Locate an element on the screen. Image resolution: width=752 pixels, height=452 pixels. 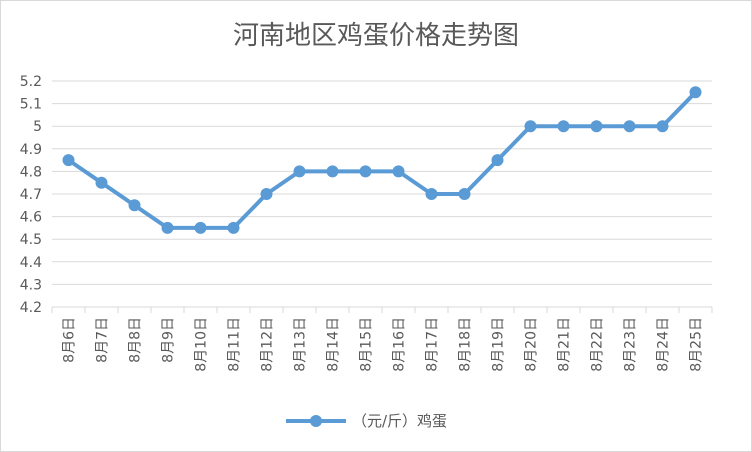
x-tick-label: 8月15日 is located at coordinates (367, 344).